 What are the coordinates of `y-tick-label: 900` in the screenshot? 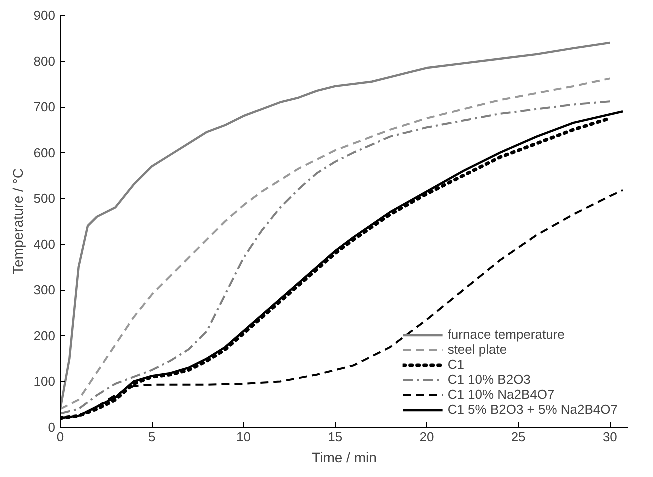 It's located at (45, 15).